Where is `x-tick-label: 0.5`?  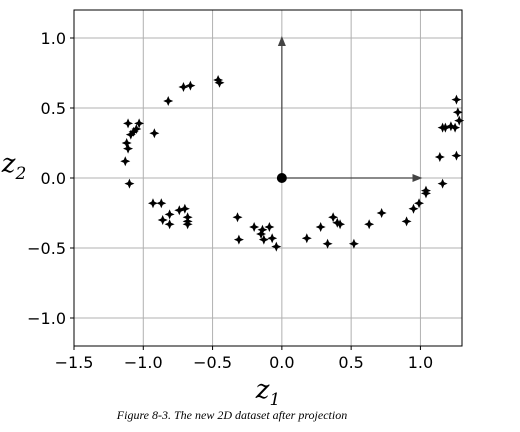
x-tick-label: 0.5 is located at coordinates (350, 362).